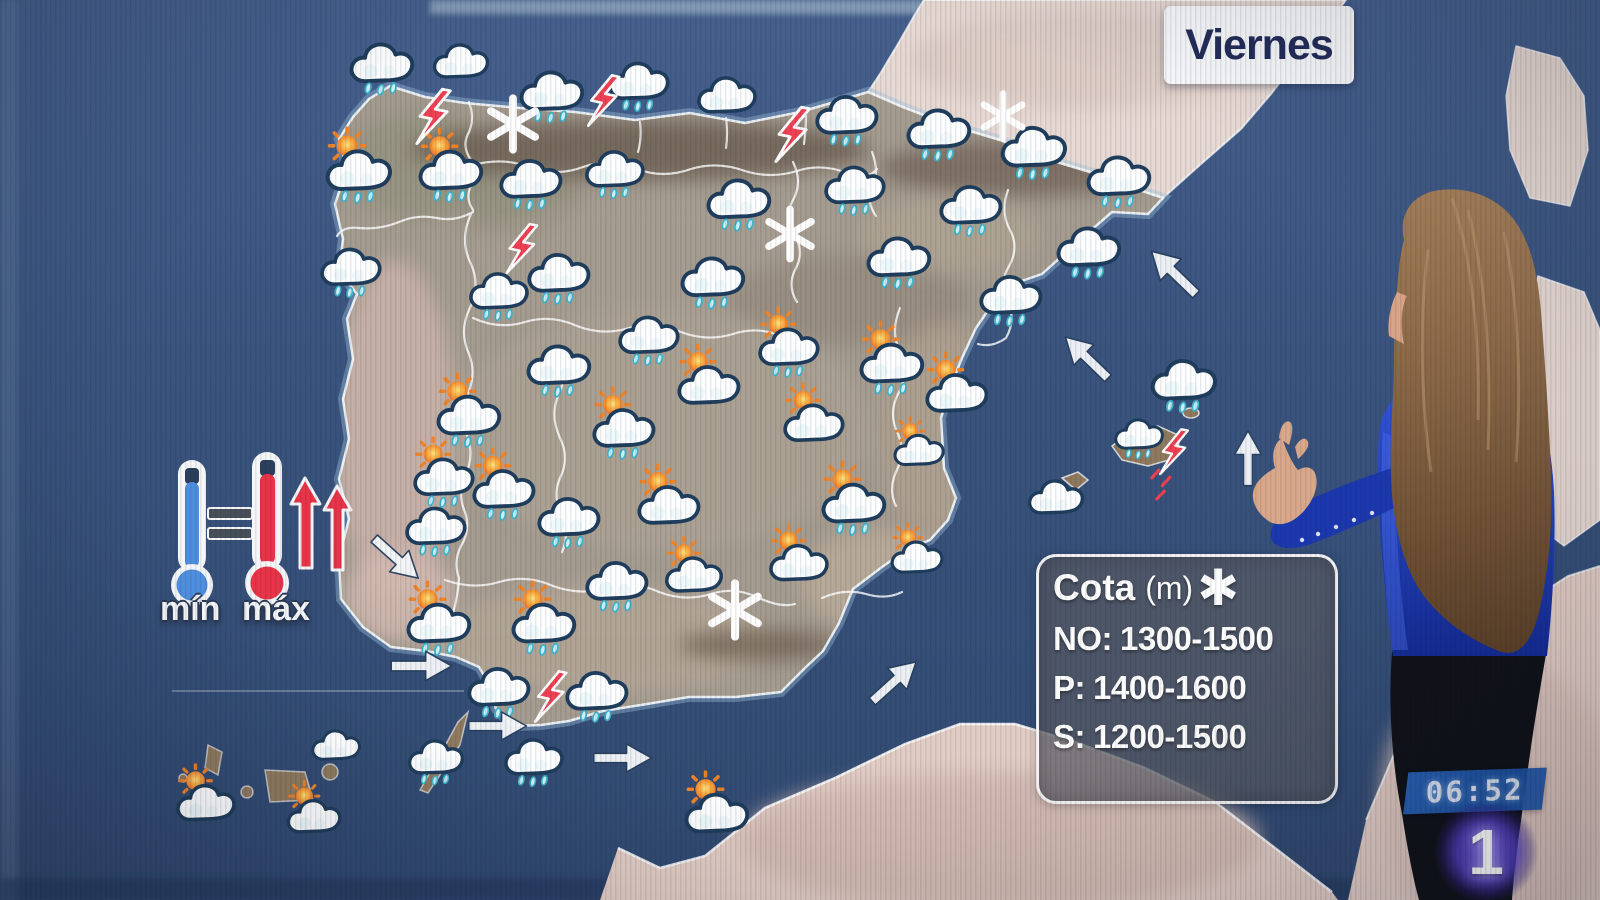 The height and width of the screenshot is (900, 1600). What do you see at coordinates (1218, 588) in the screenshot?
I see `snowflake-icon: ✱` at bounding box center [1218, 588].